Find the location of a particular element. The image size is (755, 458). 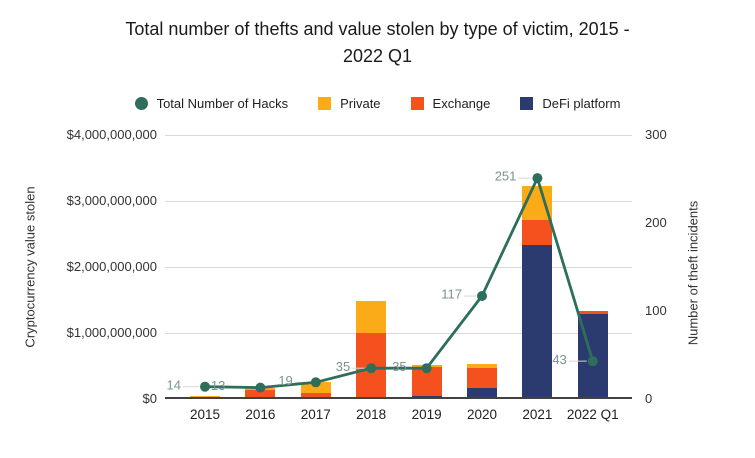

legend-item-total-number-of-hacks: Total Number of Hacks is located at coordinates (211, 103).